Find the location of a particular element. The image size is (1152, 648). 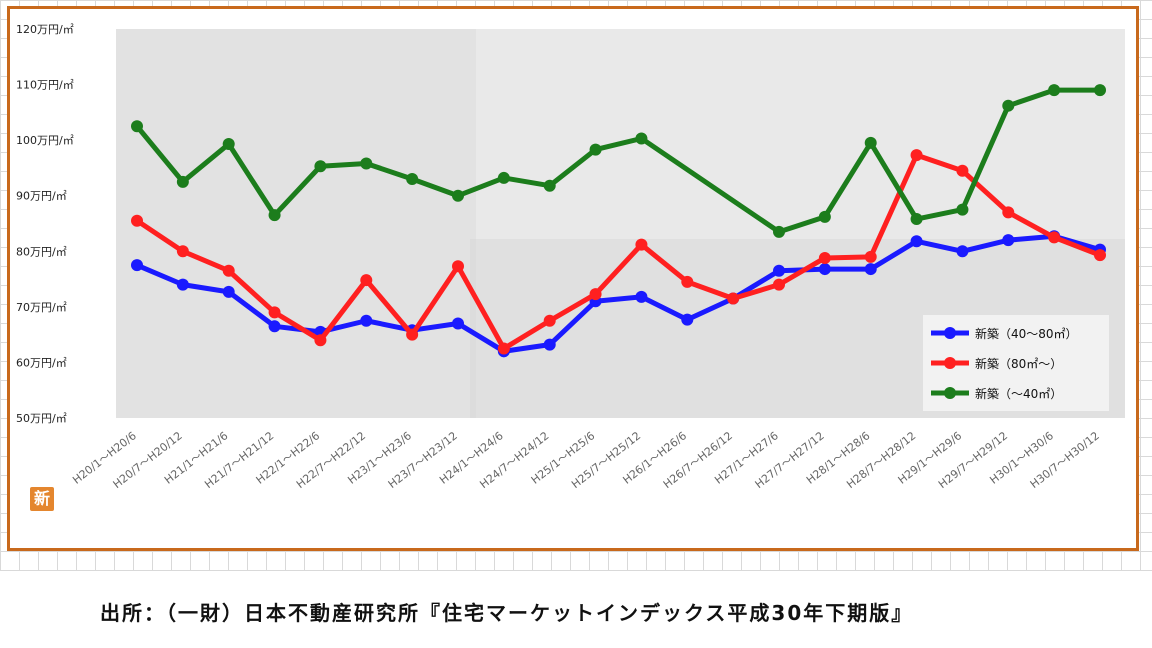

shin-badge: 新 is located at coordinates (42, 499).